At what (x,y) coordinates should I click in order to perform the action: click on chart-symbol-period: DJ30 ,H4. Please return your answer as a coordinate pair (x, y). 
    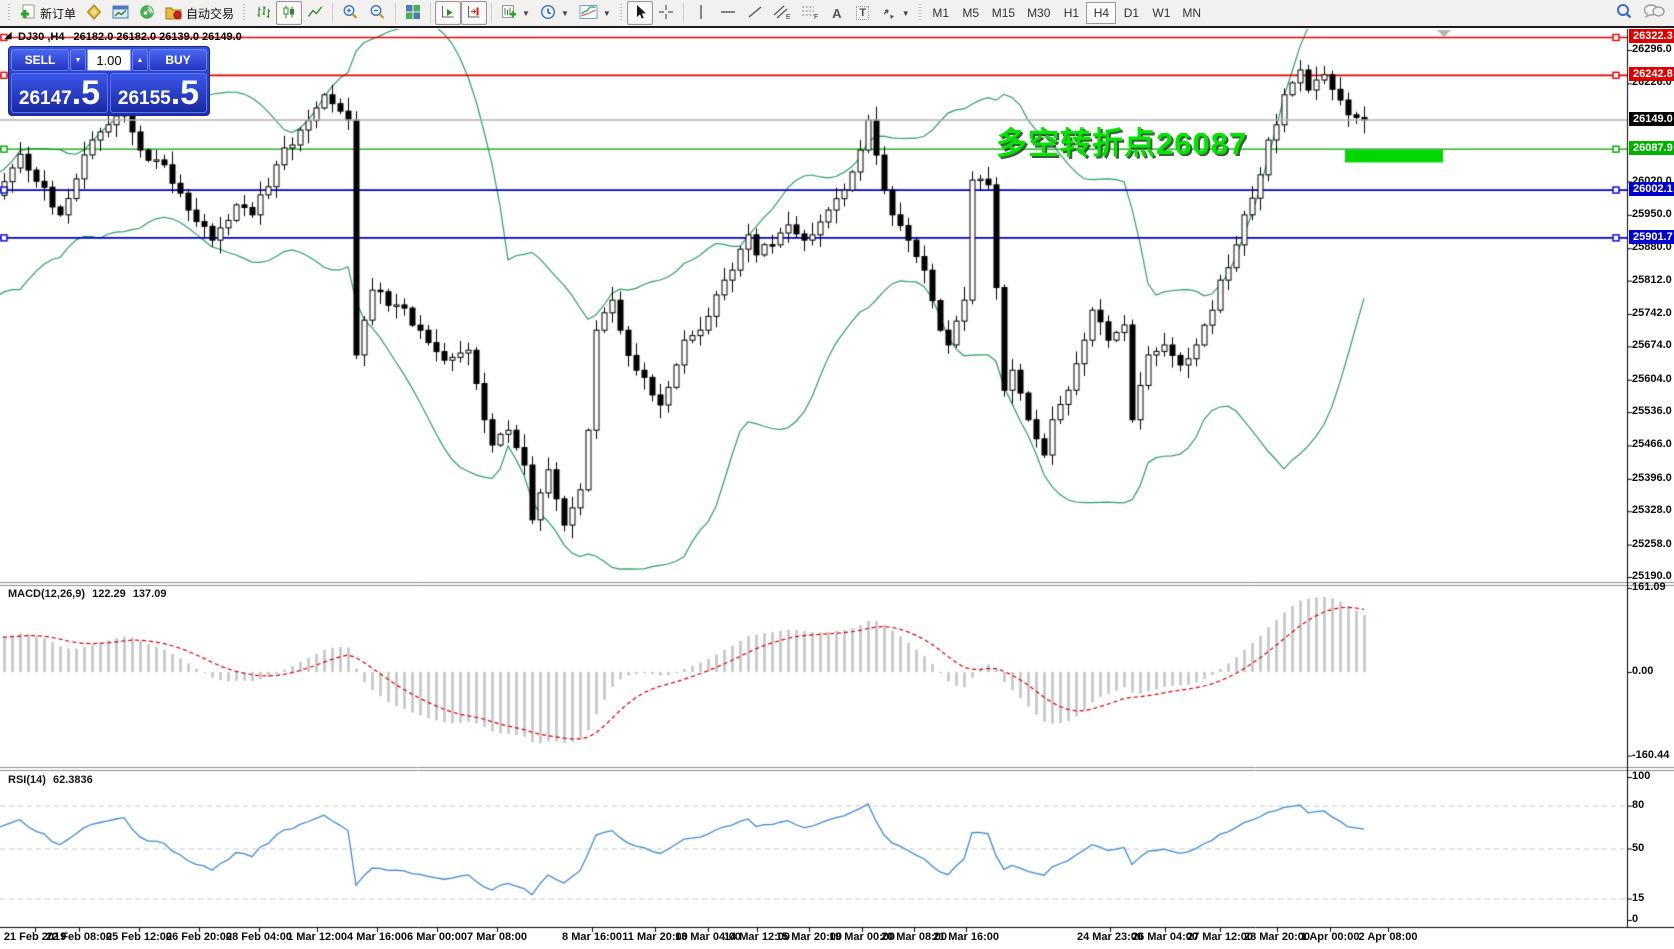
    Looking at the image, I should click on (41, 37).